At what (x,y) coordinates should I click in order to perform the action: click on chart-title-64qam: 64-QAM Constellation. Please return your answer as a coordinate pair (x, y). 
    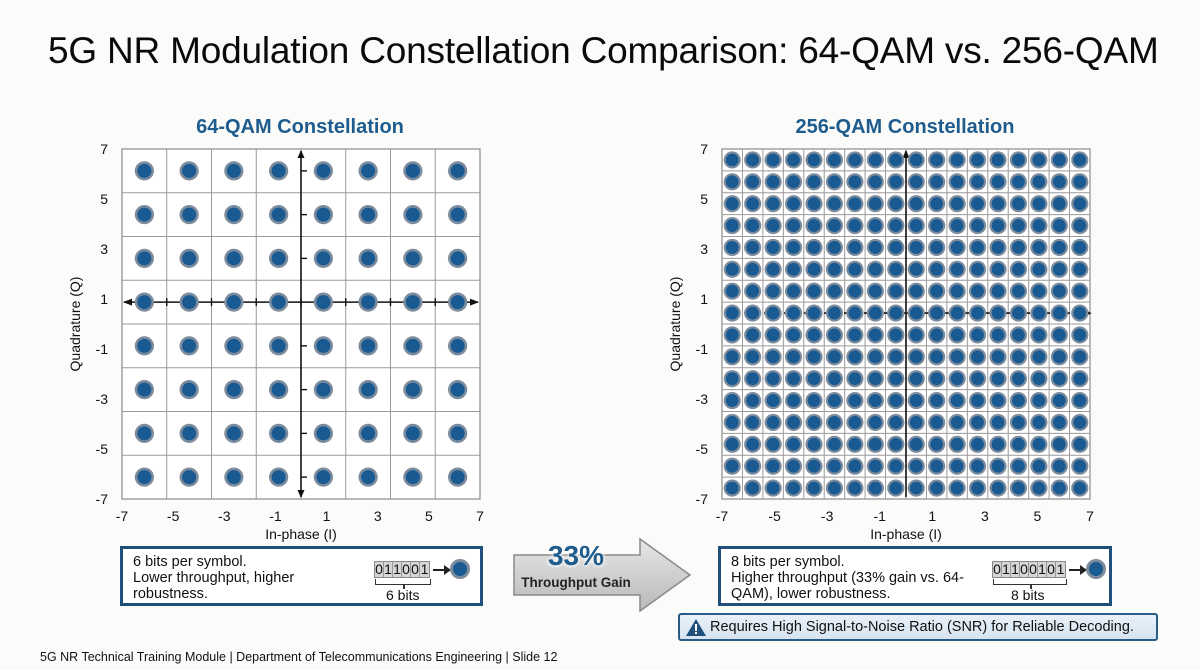
    Looking at the image, I should click on (300, 127).